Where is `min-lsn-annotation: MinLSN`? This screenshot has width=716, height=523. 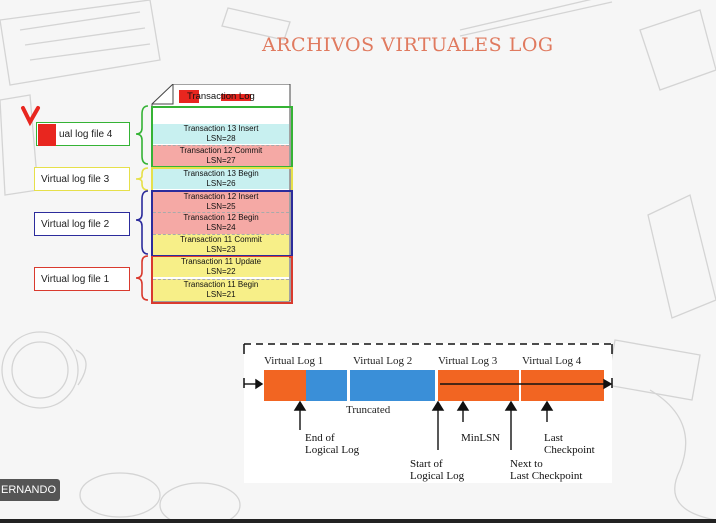
min-lsn-annotation: MinLSN is located at coordinates (481, 438).